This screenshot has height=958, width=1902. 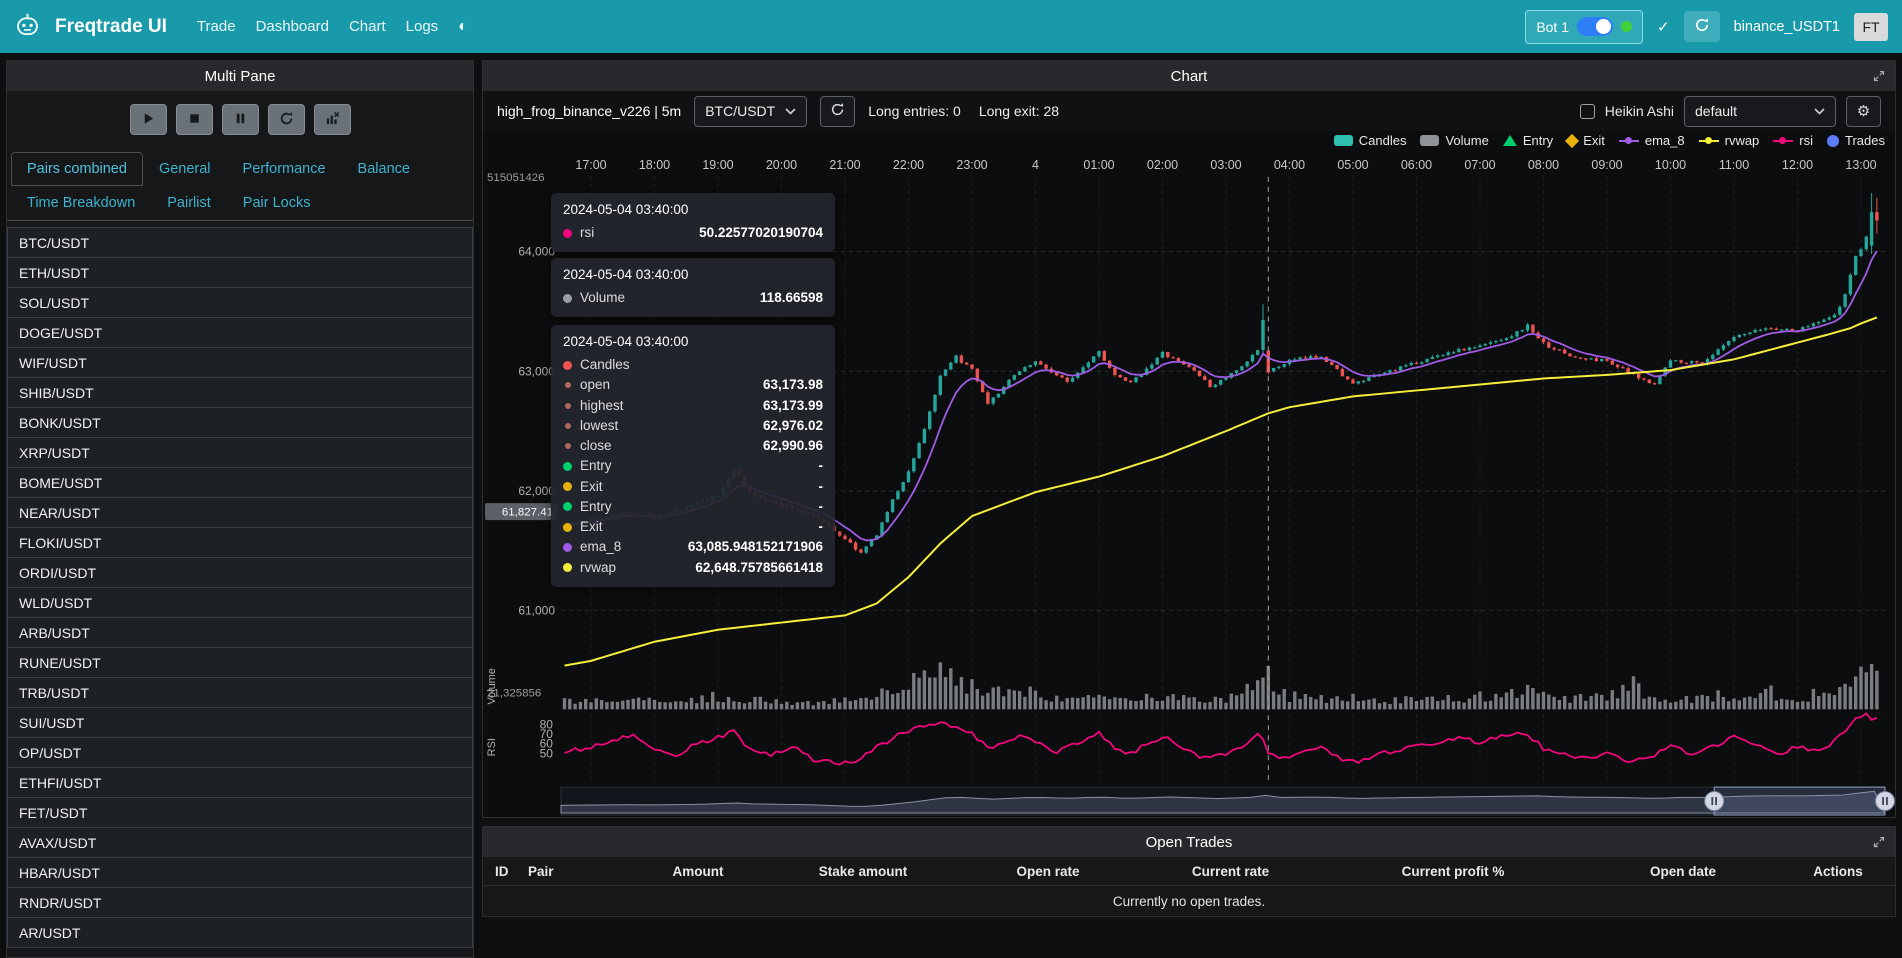 What do you see at coordinates (751, 111) in the screenshot?
I see `pair-select: BTC/USDT` at bounding box center [751, 111].